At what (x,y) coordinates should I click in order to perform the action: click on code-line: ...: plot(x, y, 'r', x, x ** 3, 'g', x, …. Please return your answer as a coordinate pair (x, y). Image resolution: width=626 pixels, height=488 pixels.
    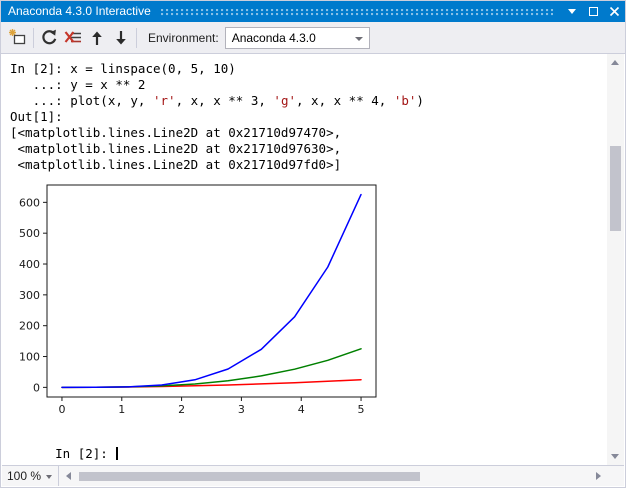
    Looking at the image, I should click on (217, 100).